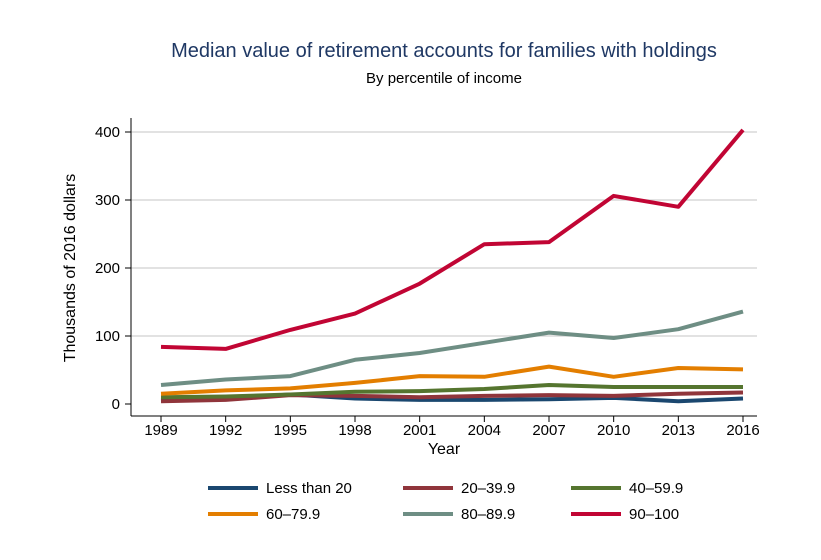  I want to click on y-tick-label: 0, so click(116, 404).